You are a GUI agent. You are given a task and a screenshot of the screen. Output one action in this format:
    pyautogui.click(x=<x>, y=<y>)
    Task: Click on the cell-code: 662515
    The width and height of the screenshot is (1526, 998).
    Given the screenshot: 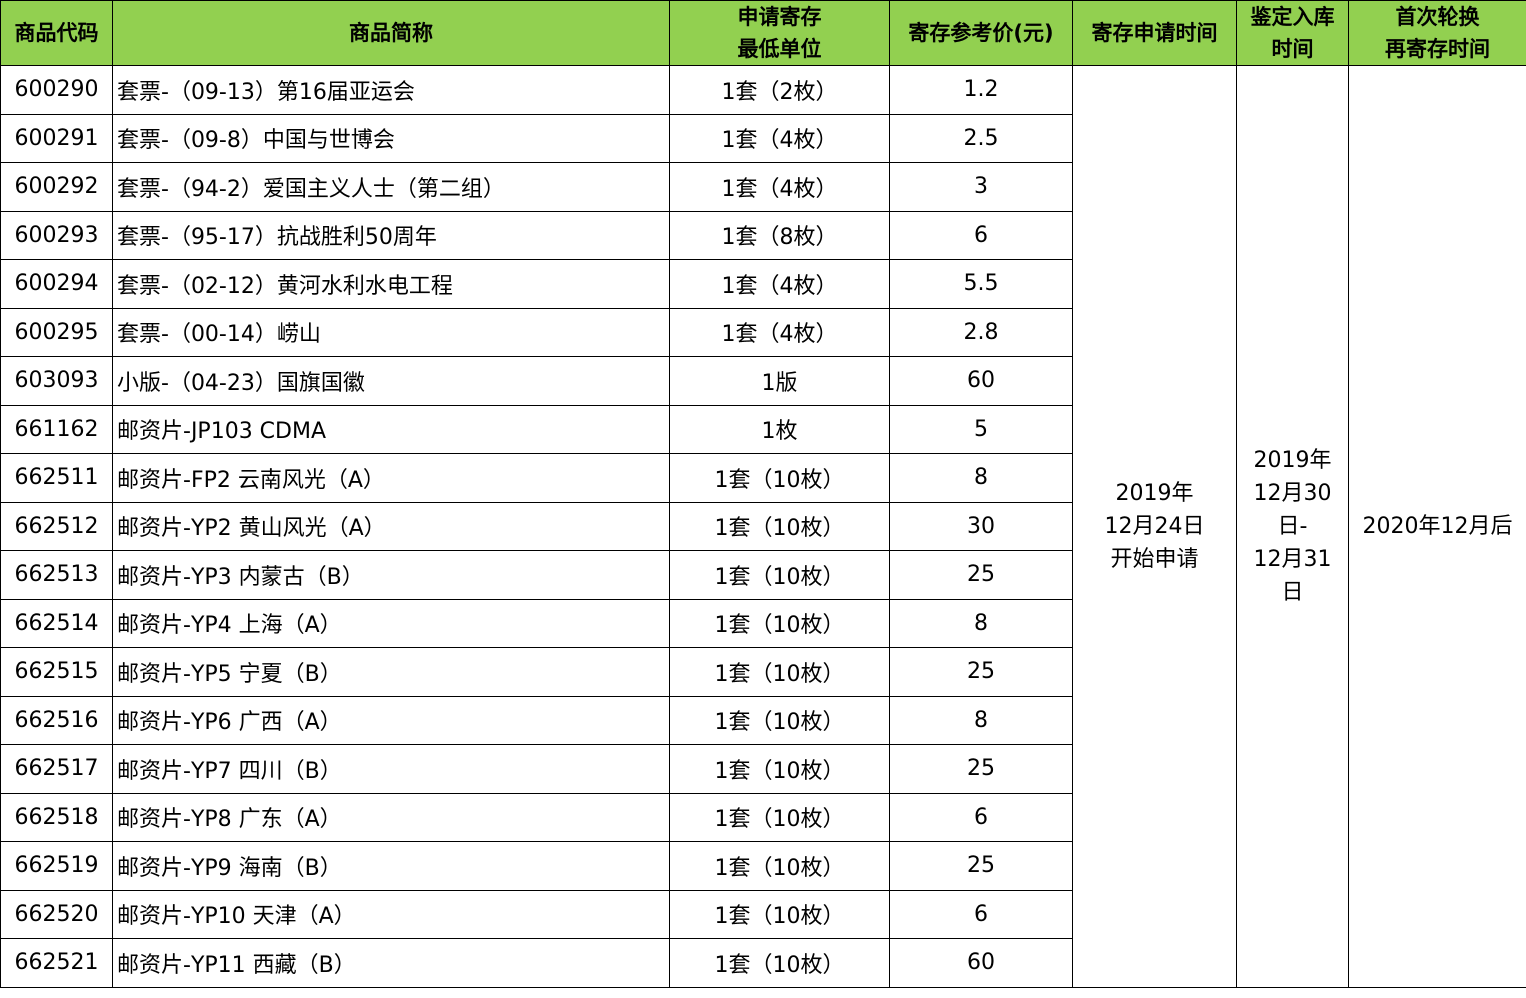 What is the action you would take?
    pyautogui.click(x=56, y=672)
    